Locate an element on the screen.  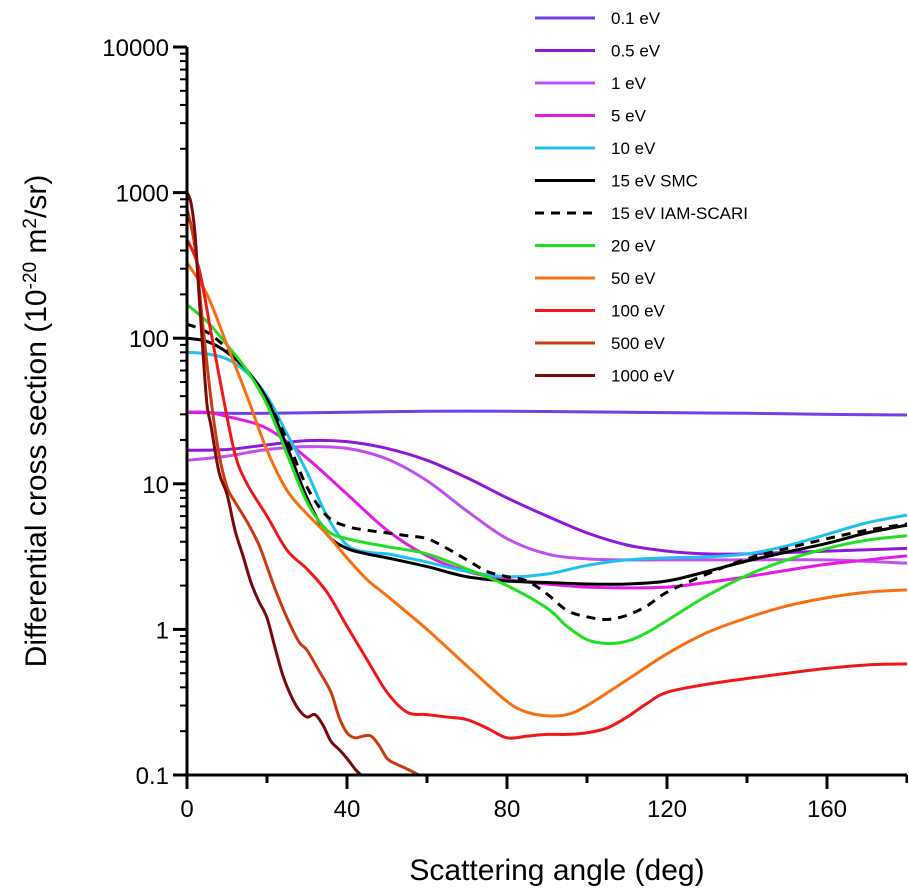
x-tick-label: 80 is located at coordinates (507, 809).